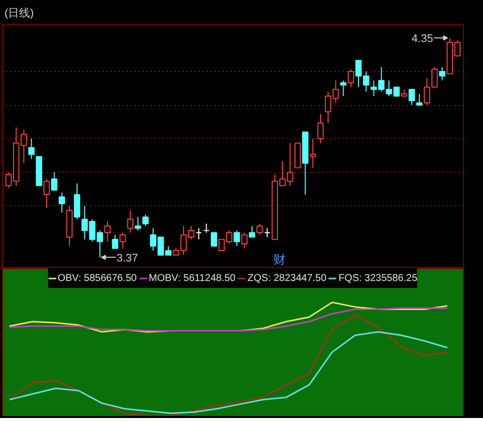 This screenshot has width=483, height=421. Describe the element at coordinates (192, 278) in the screenshot. I see `legend-label: MOBV: 5611248.50` at that location.